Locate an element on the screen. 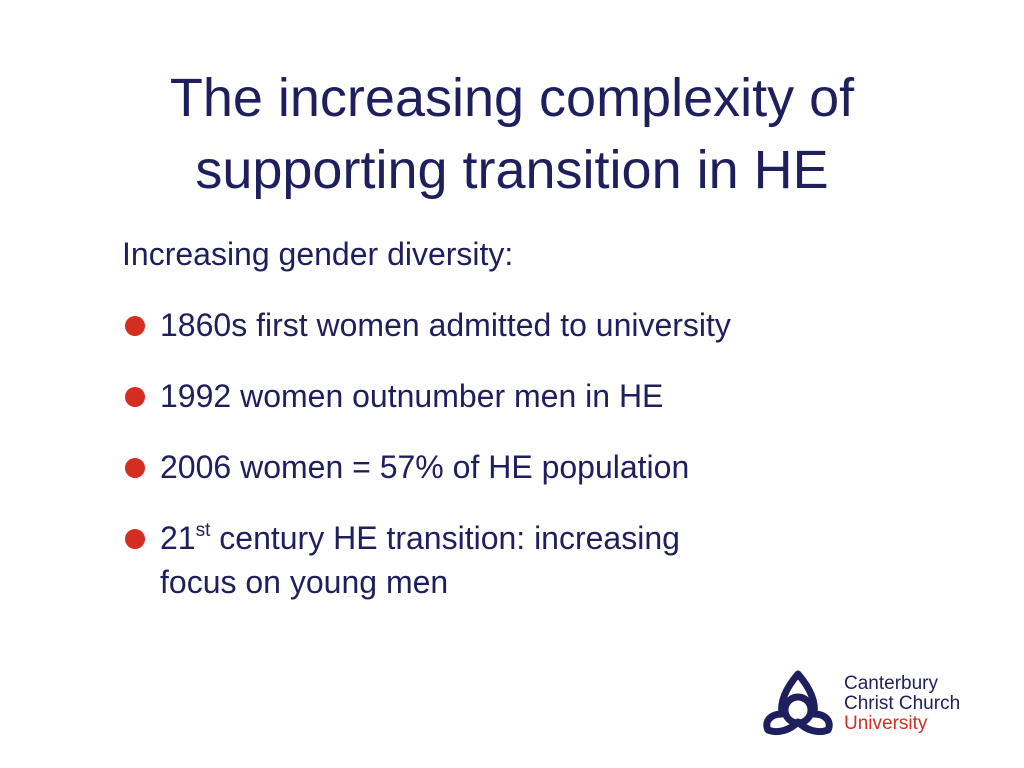 Image resolution: width=1024 pixels, height=768 pixels. logo-line-2: Christ Church is located at coordinates (902, 703).